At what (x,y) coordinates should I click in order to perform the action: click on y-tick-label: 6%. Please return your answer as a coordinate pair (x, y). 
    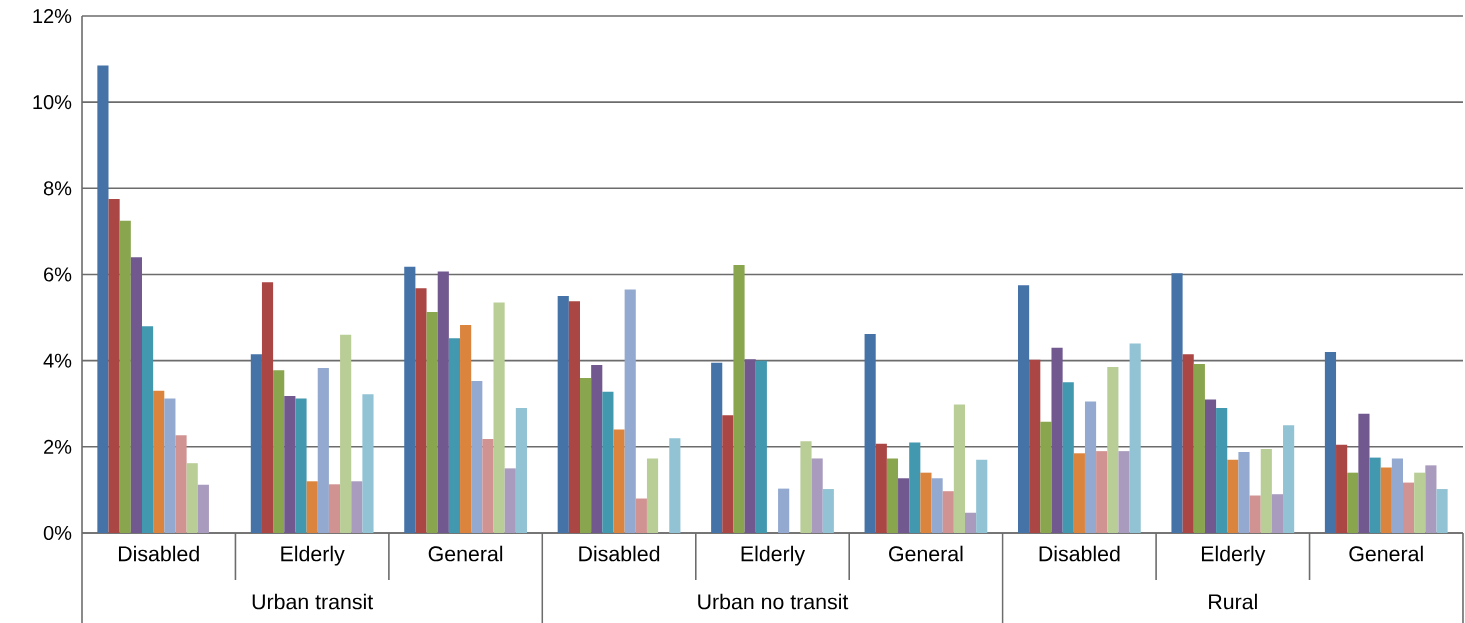
    Looking at the image, I should click on (58, 274).